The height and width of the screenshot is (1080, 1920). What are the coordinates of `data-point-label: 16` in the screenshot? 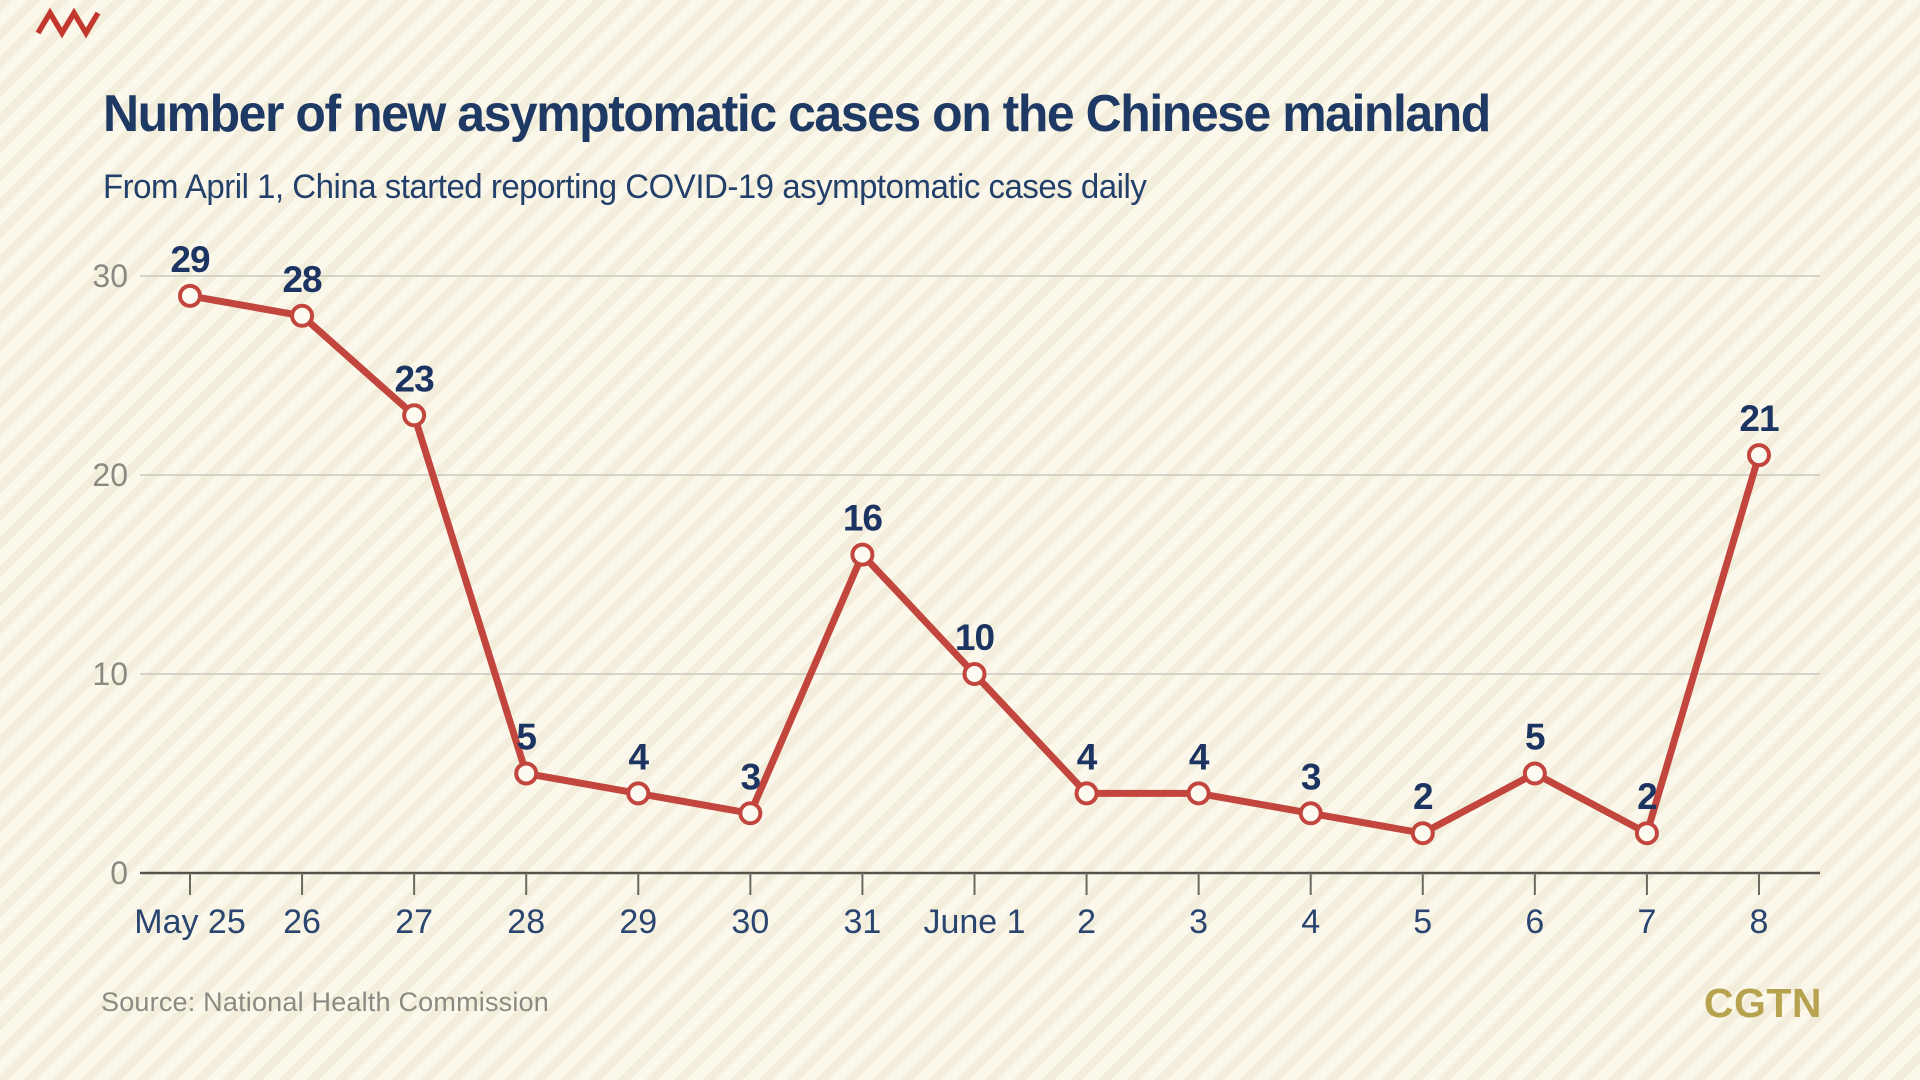 It's located at (863, 518).